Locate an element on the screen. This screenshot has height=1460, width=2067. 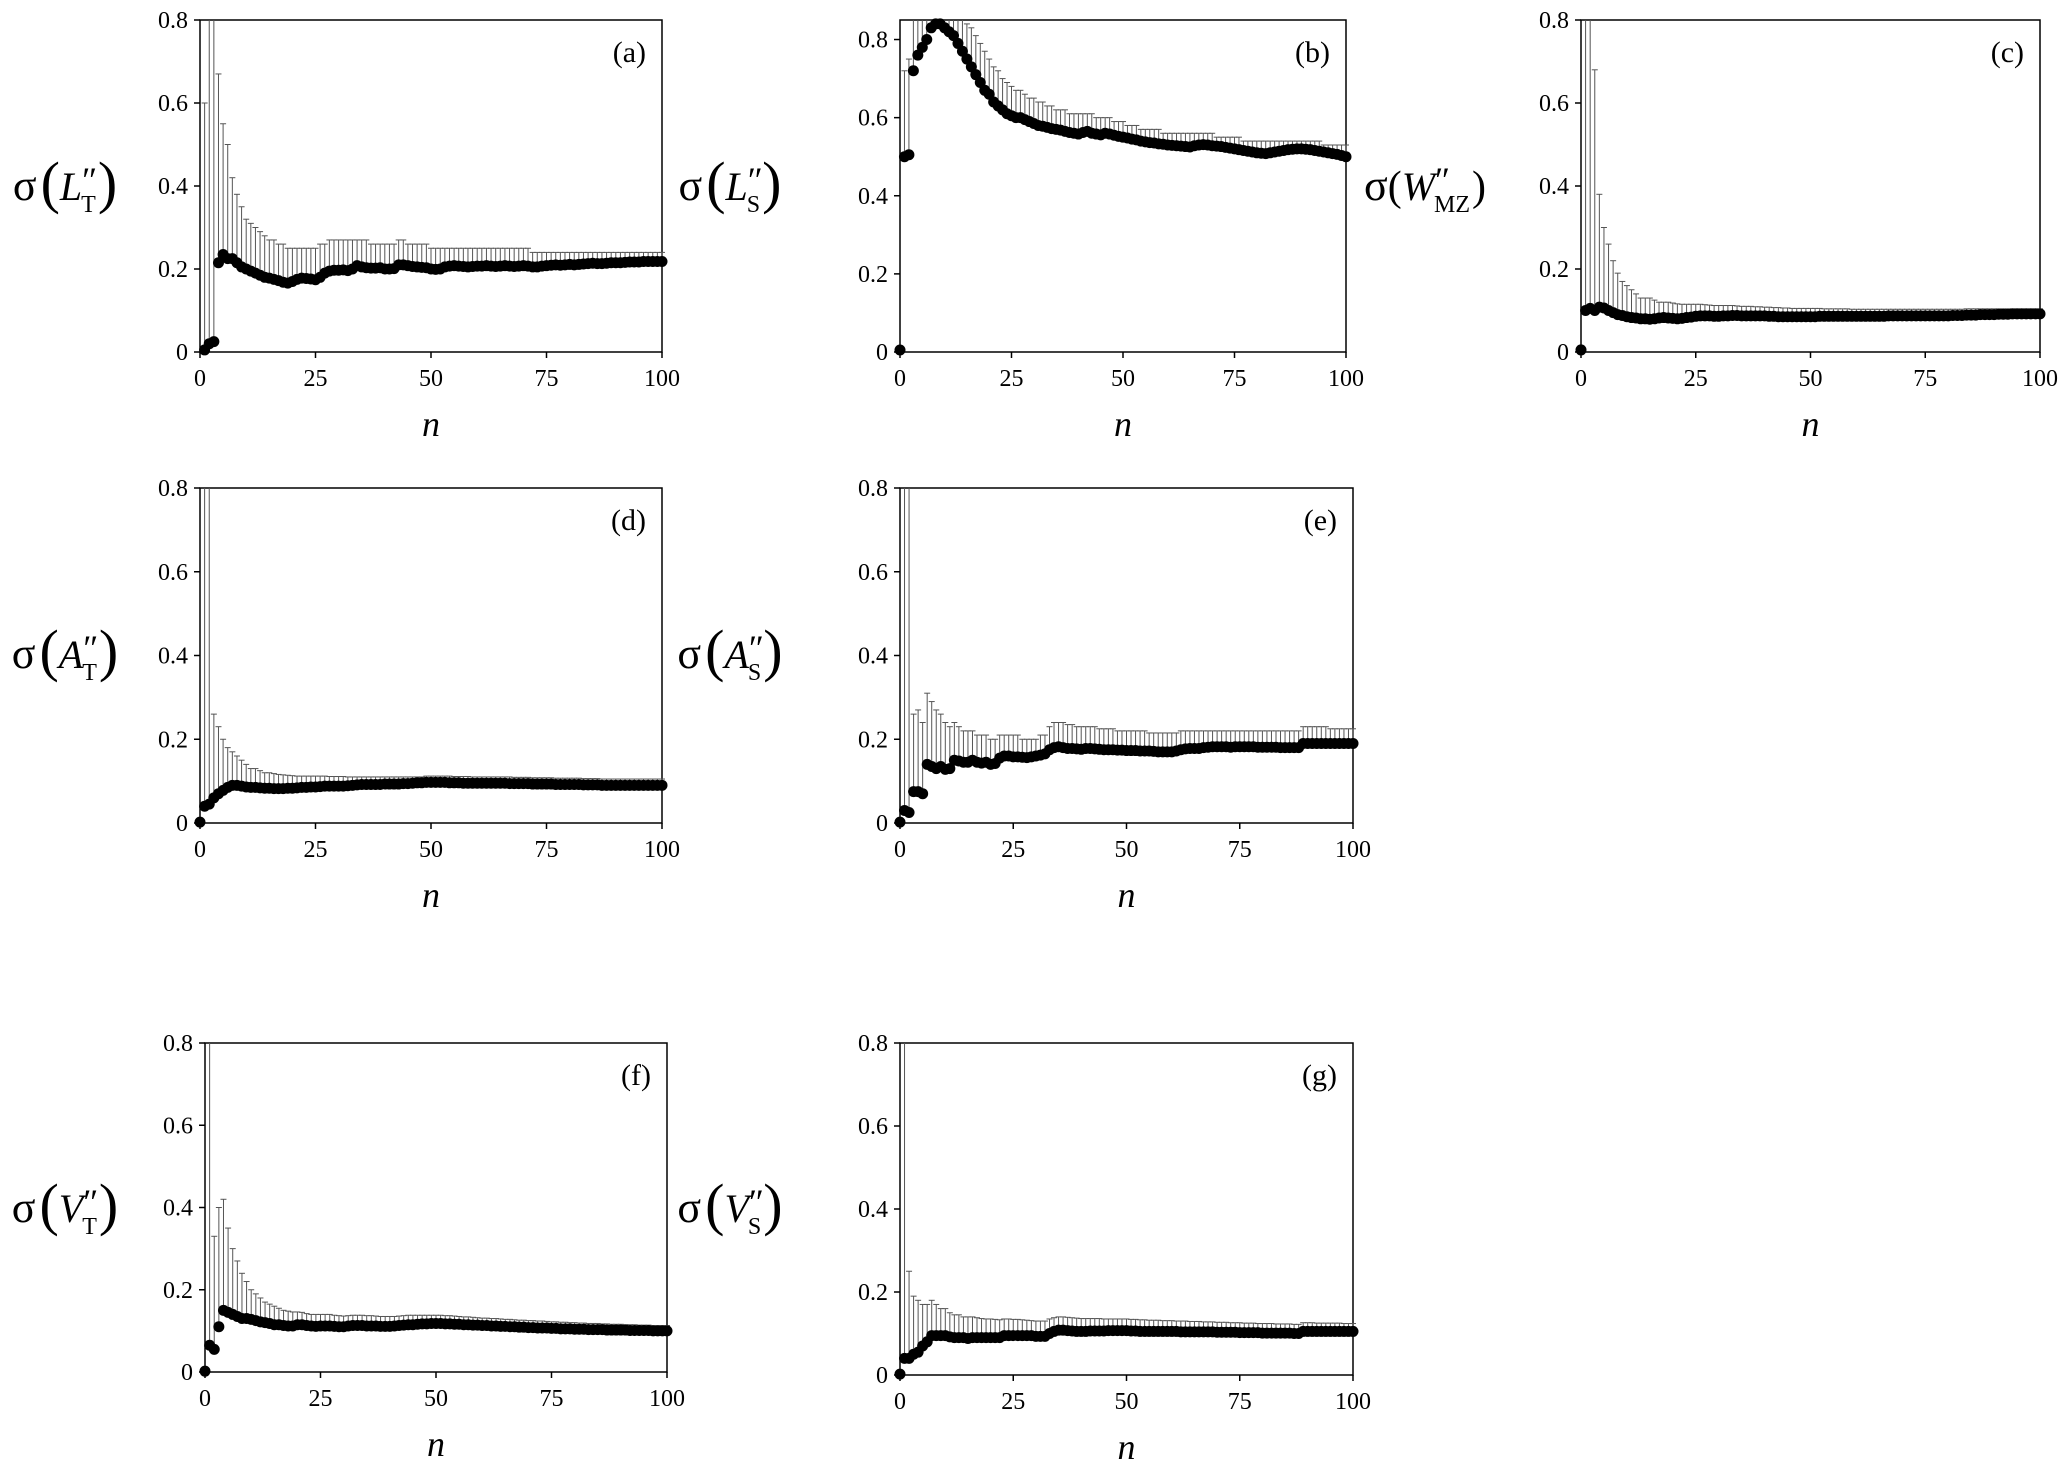
y-axis-label: σ(V″ S) is located at coordinates (729, 1206).